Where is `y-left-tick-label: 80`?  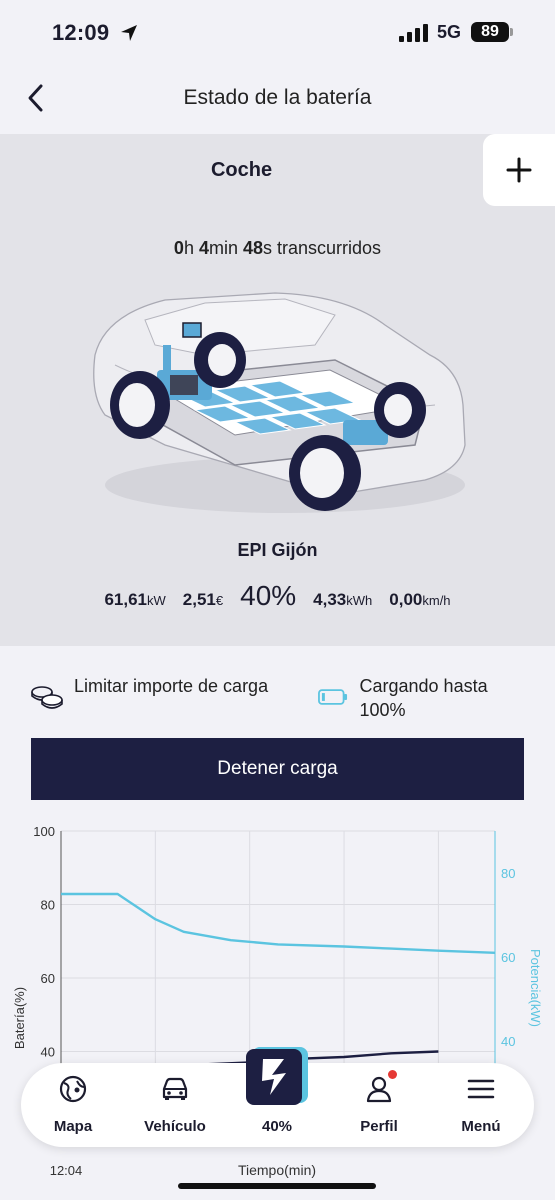
y-left-tick-label: 80 is located at coordinates (48, 905).